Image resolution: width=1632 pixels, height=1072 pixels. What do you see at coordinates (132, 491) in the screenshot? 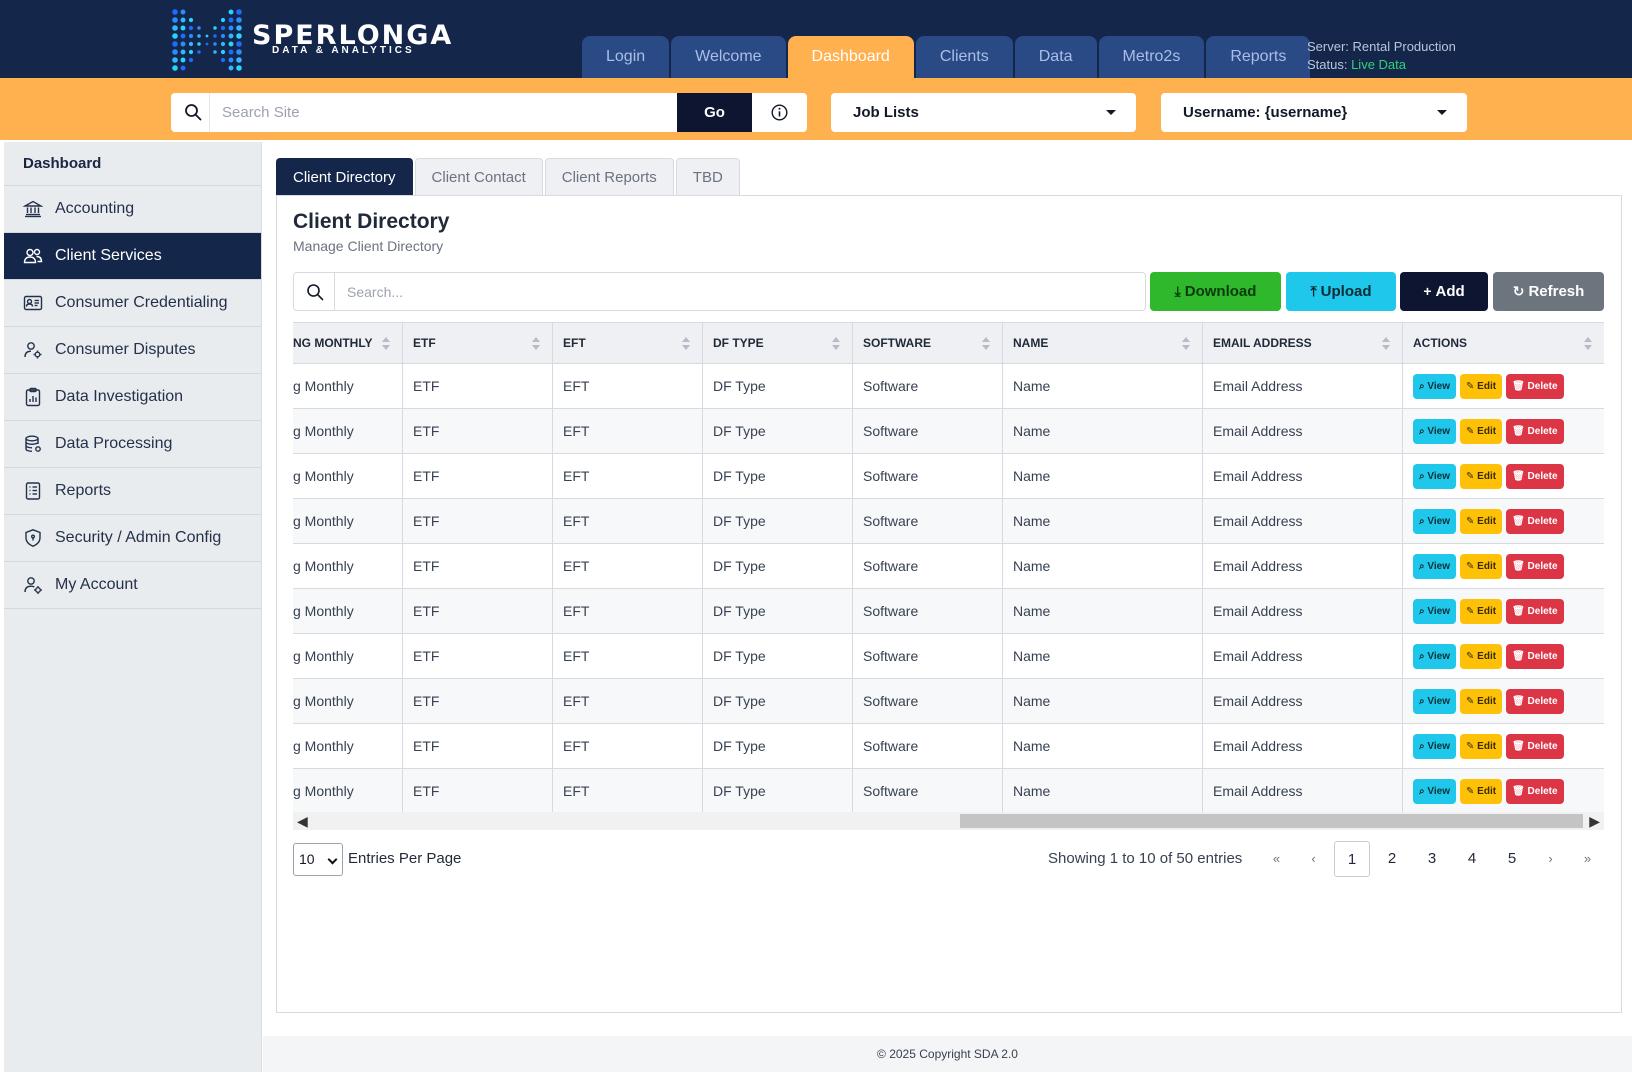
I see `sidebar-item-reports: Reports` at bounding box center [132, 491].